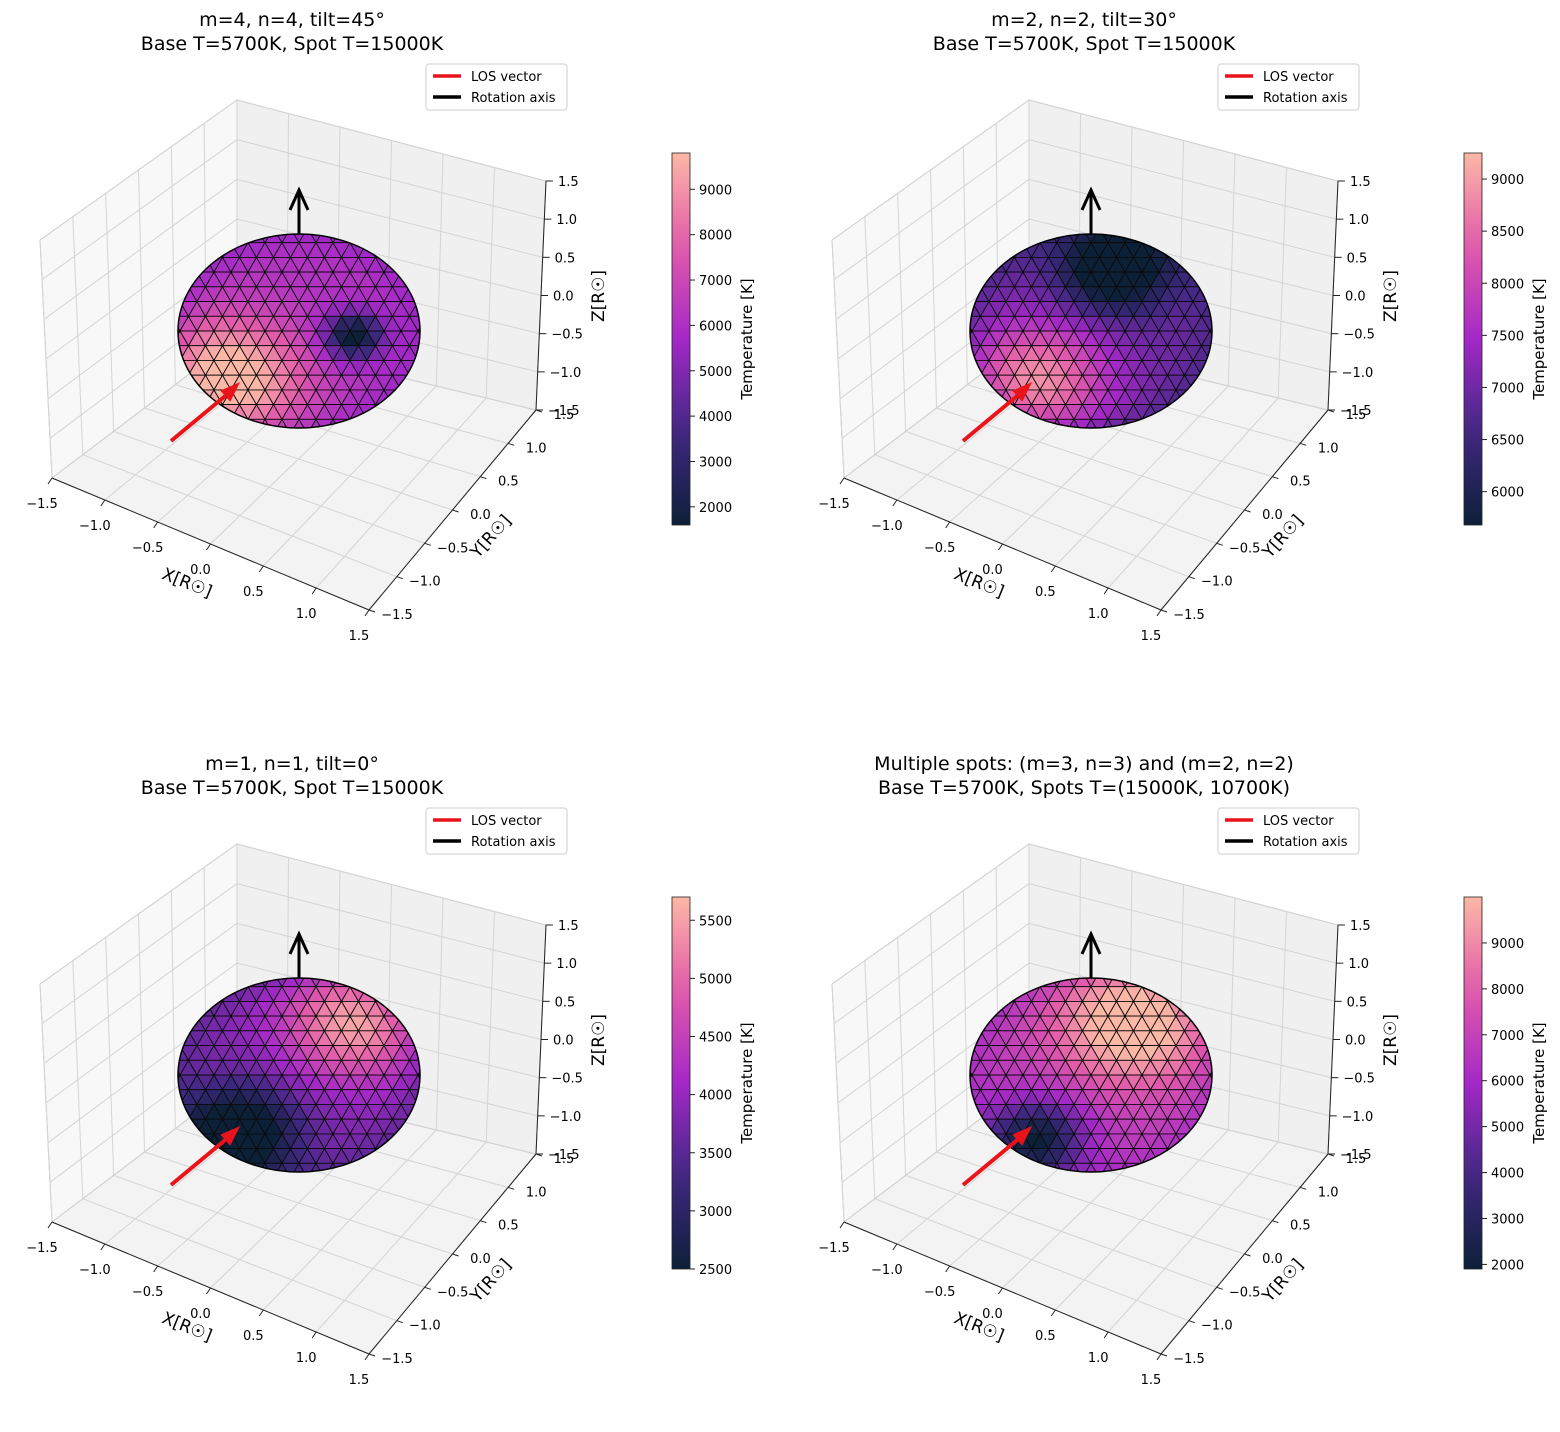 The width and height of the screenshot is (1560, 1432). I want to click on x-tick-label: 1.0, so click(1098, 614).